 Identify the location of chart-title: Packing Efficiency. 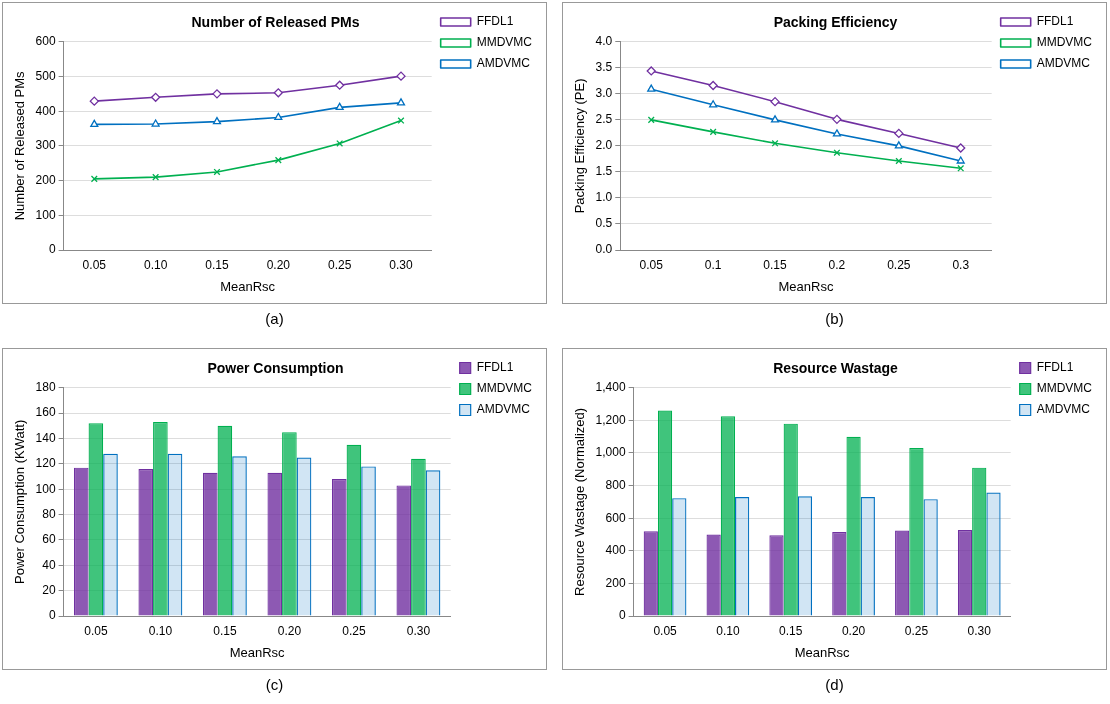
(835, 22).